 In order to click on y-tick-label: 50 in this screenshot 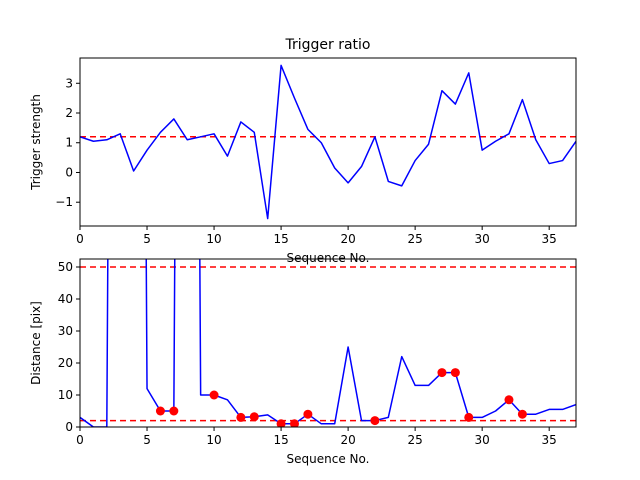, I will do `click(65, 267)`.